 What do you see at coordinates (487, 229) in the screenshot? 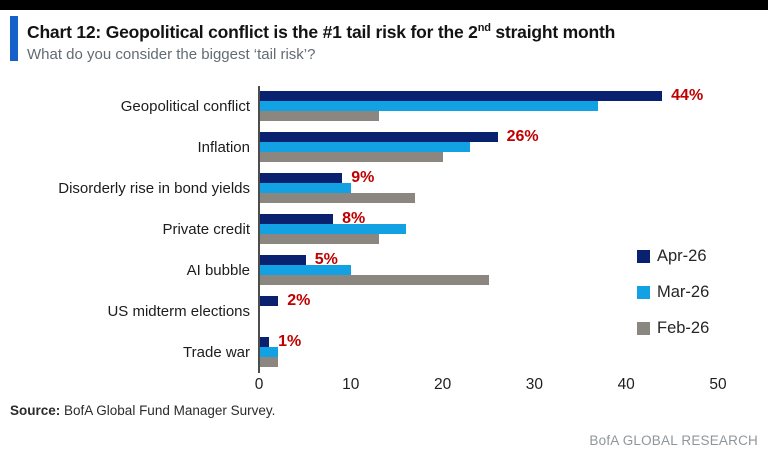
I see `category-bars: 8%` at bounding box center [487, 229].